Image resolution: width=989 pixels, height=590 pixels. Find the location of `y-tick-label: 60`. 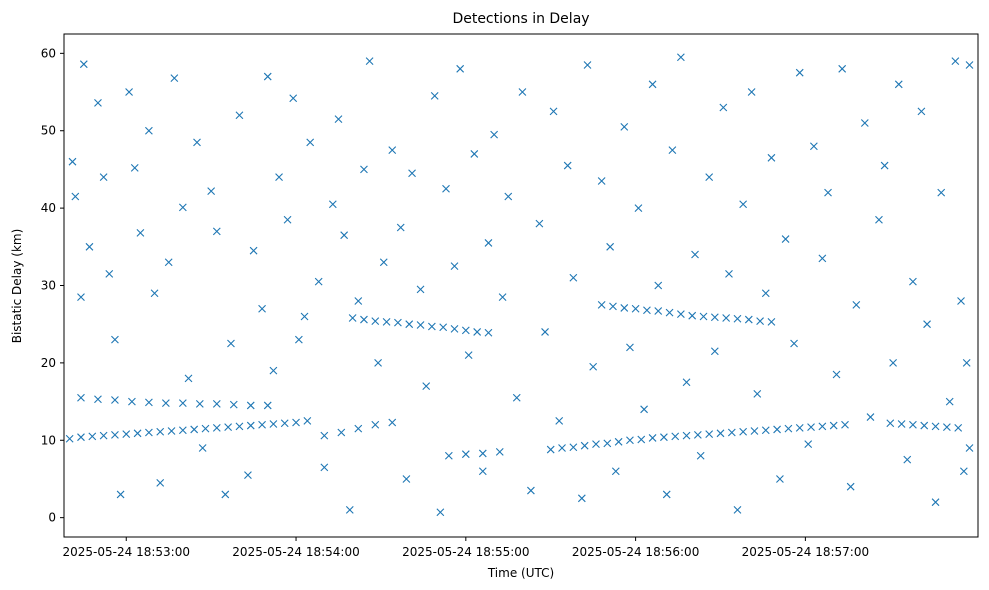

y-tick-label: 60 is located at coordinates (48, 53).